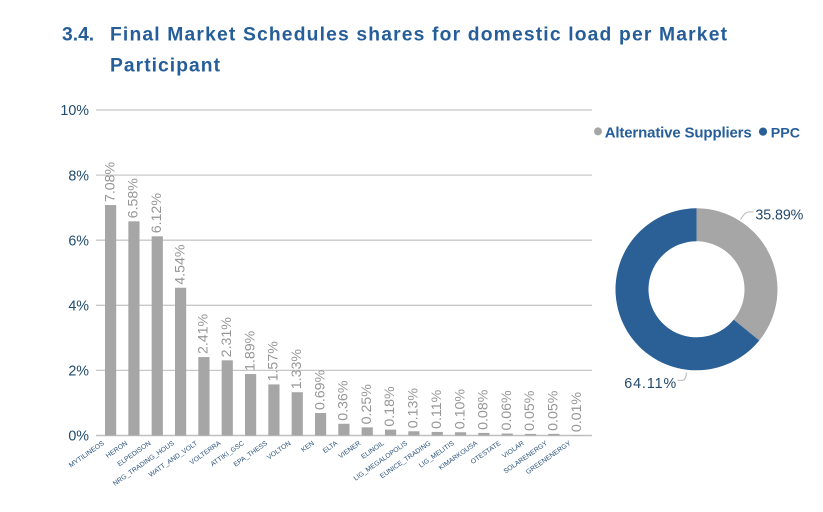 Image resolution: width=823 pixels, height=512 pixels. What do you see at coordinates (110, 181) in the screenshot?
I see `svg-text: 7.08%` at bounding box center [110, 181].